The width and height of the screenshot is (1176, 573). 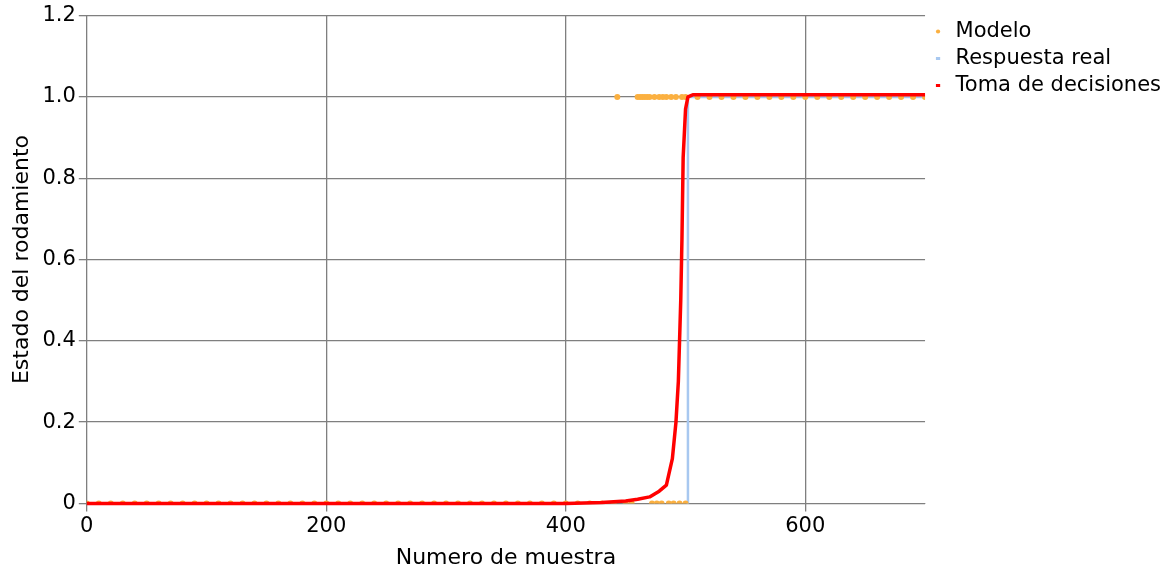 What do you see at coordinates (805, 525) in the screenshot?
I see `x-tick-label: 600` at bounding box center [805, 525].